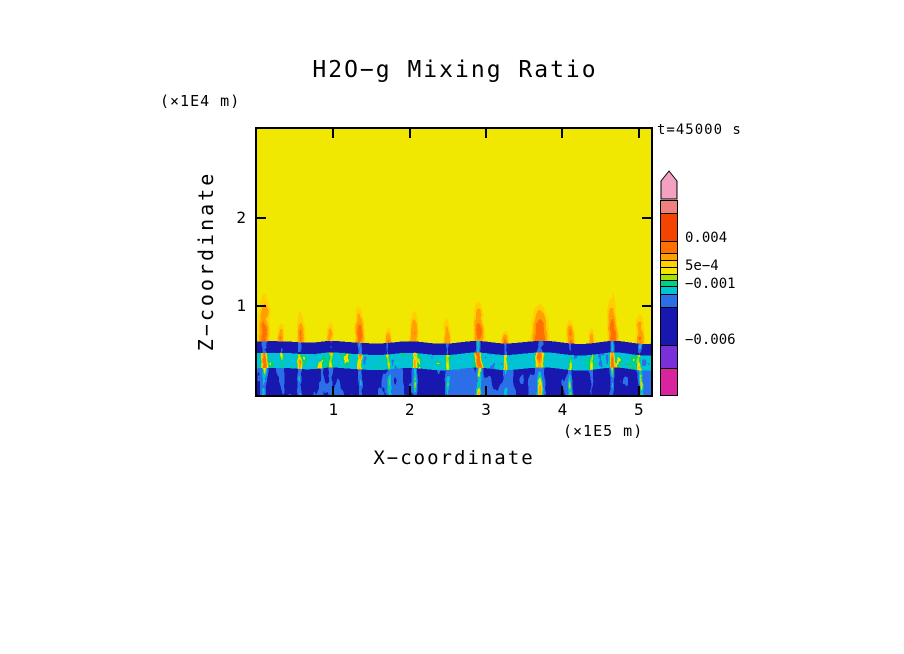 This screenshot has width=904, height=654. What do you see at coordinates (454, 458) in the screenshot?
I see `x-axis-title: X−coordinate` at bounding box center [454, 458].